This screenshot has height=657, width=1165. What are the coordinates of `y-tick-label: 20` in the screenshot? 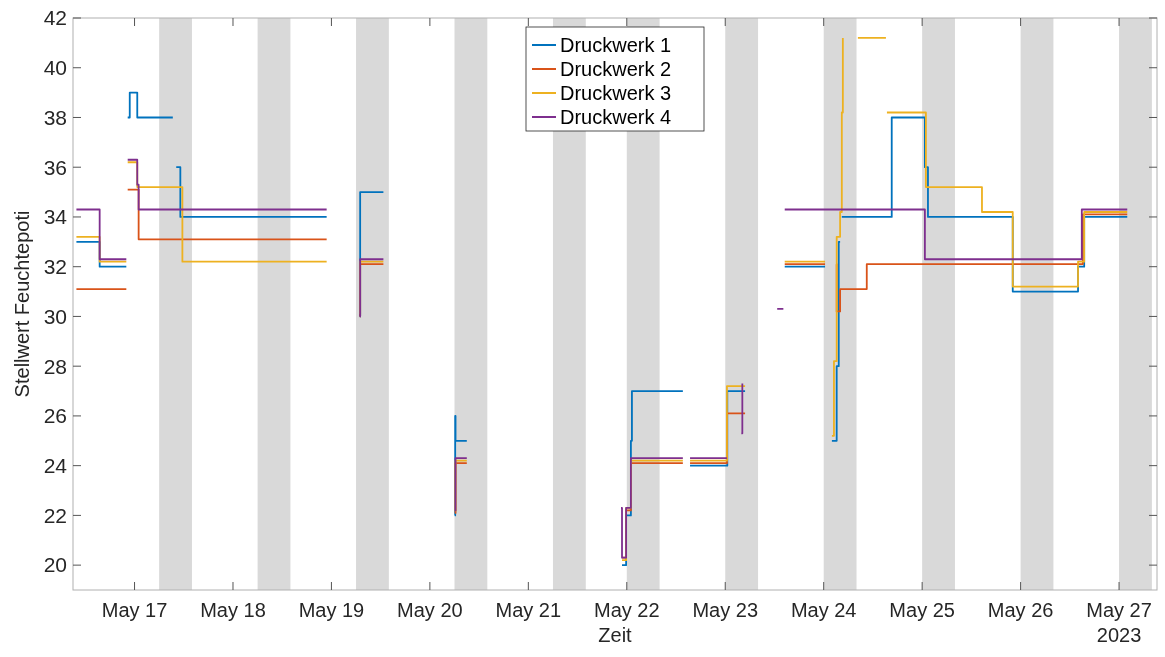 It's located at (55, 565).